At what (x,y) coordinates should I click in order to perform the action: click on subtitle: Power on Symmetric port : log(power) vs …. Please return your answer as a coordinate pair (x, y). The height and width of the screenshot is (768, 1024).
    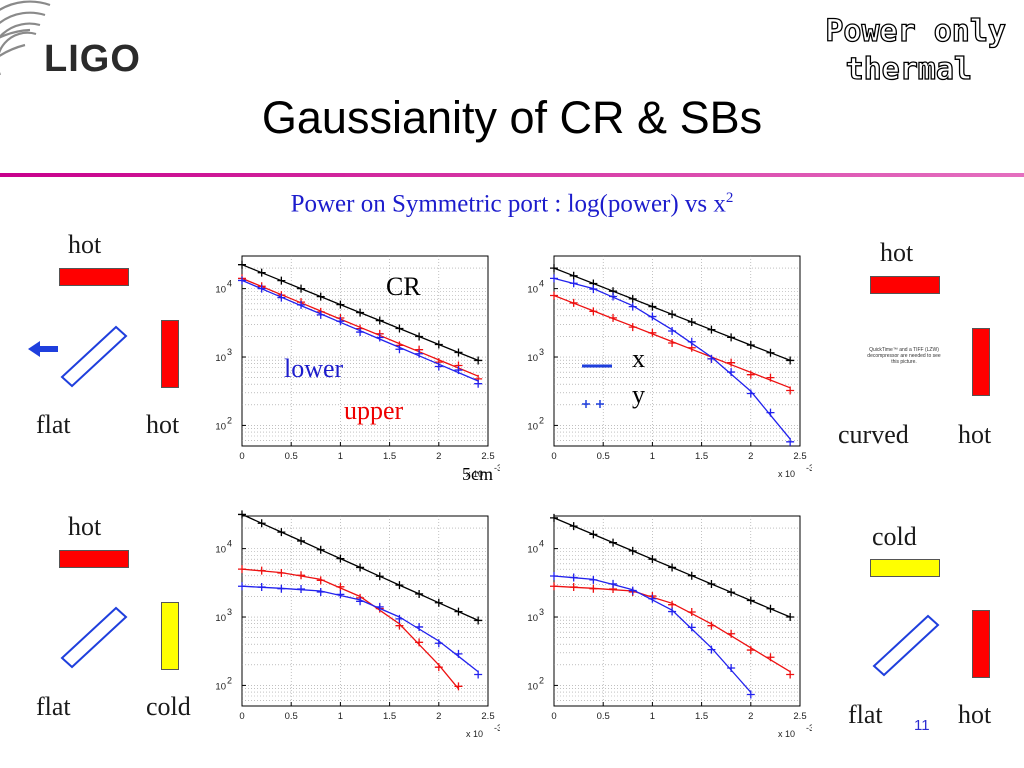
    Looking at the image, I should click on (512, 204).